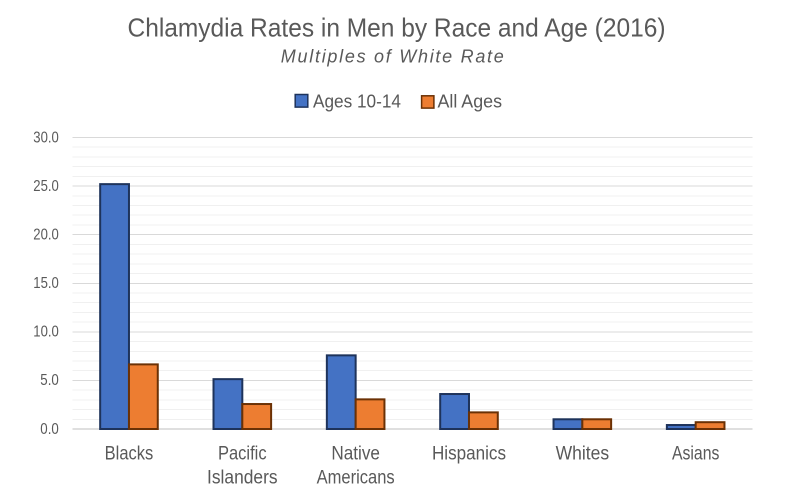 This screenshot has height=497, width=790. I want to click on svg-text: Whites, so click(583, 453).